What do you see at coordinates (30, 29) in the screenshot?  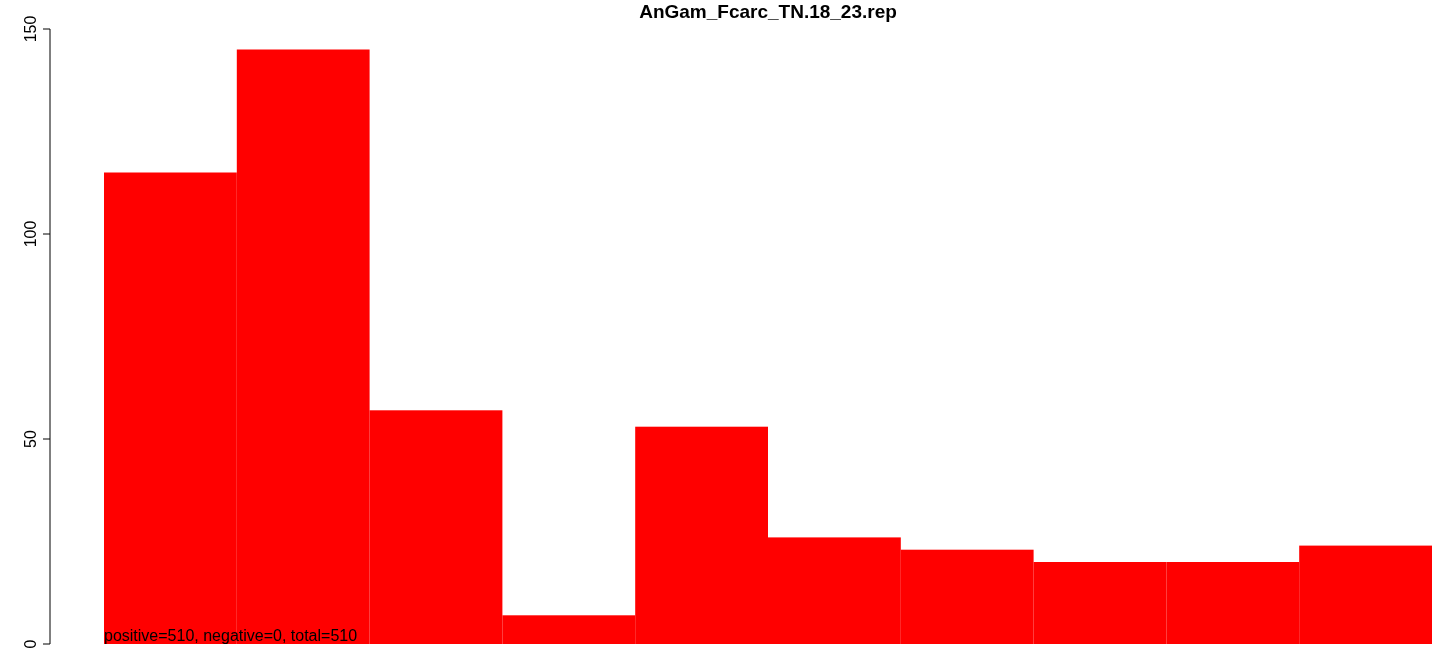 I see `y-tick-label: 150` at bounding box center [30, 29].